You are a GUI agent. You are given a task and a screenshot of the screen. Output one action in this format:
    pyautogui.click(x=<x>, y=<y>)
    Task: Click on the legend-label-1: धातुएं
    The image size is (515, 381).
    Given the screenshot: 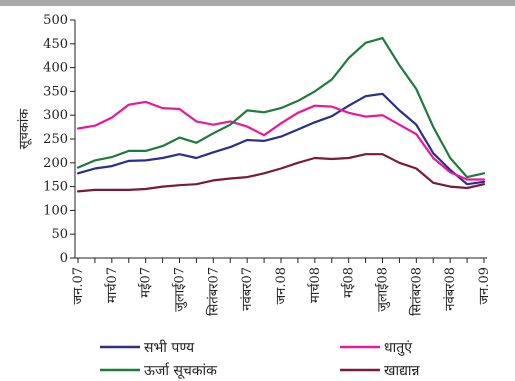 What is the action you would take?
    pyautogui.click(x=398, y=348)
    